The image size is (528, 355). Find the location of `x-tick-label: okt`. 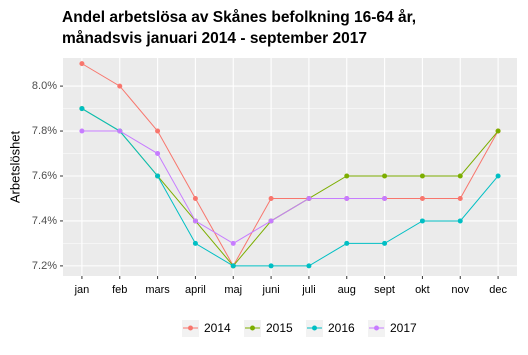

x-tick-label: okt is located at coordinates (422, 290).